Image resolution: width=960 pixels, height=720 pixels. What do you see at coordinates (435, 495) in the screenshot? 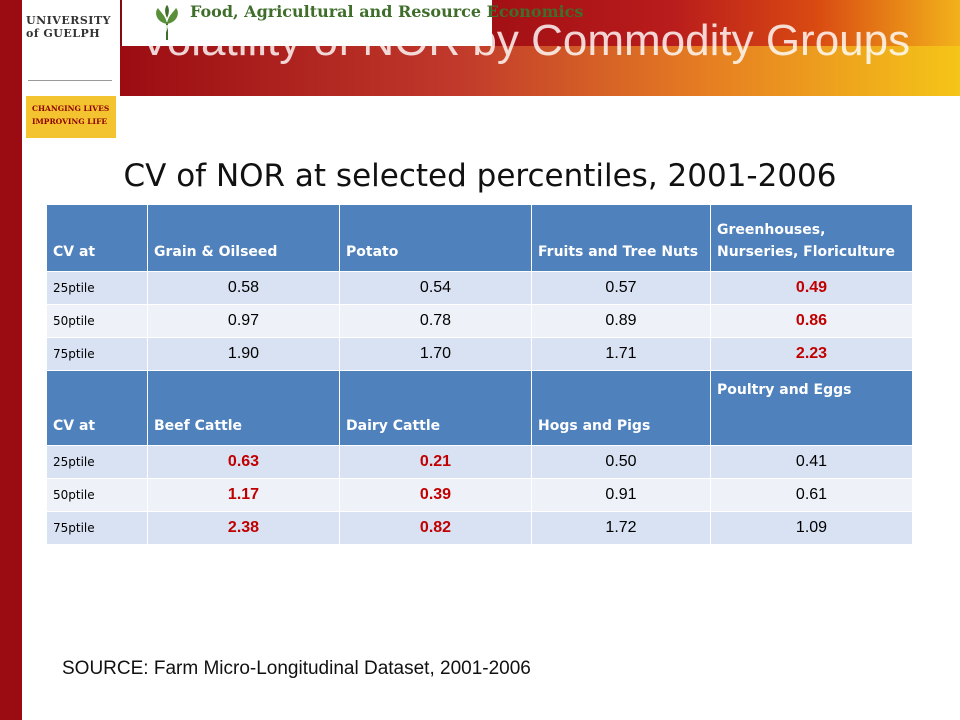
I see `table-cell-highlight: 0.39` at bounding box center [435, 495].